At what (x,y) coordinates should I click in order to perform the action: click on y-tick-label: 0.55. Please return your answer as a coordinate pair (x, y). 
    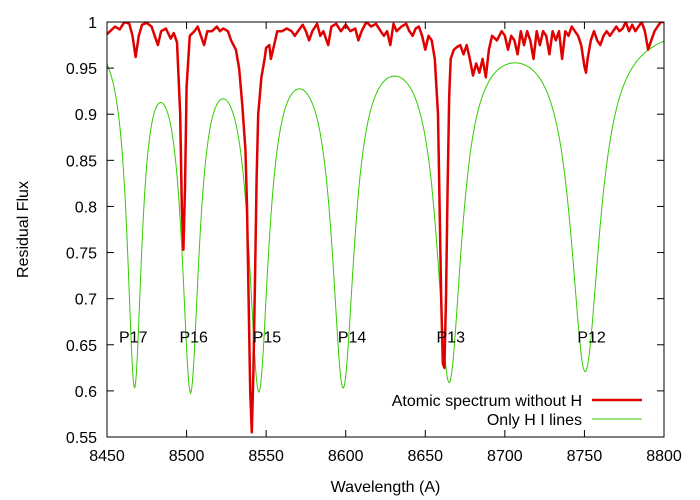
    Looking at the image, I should click on (81, 438).